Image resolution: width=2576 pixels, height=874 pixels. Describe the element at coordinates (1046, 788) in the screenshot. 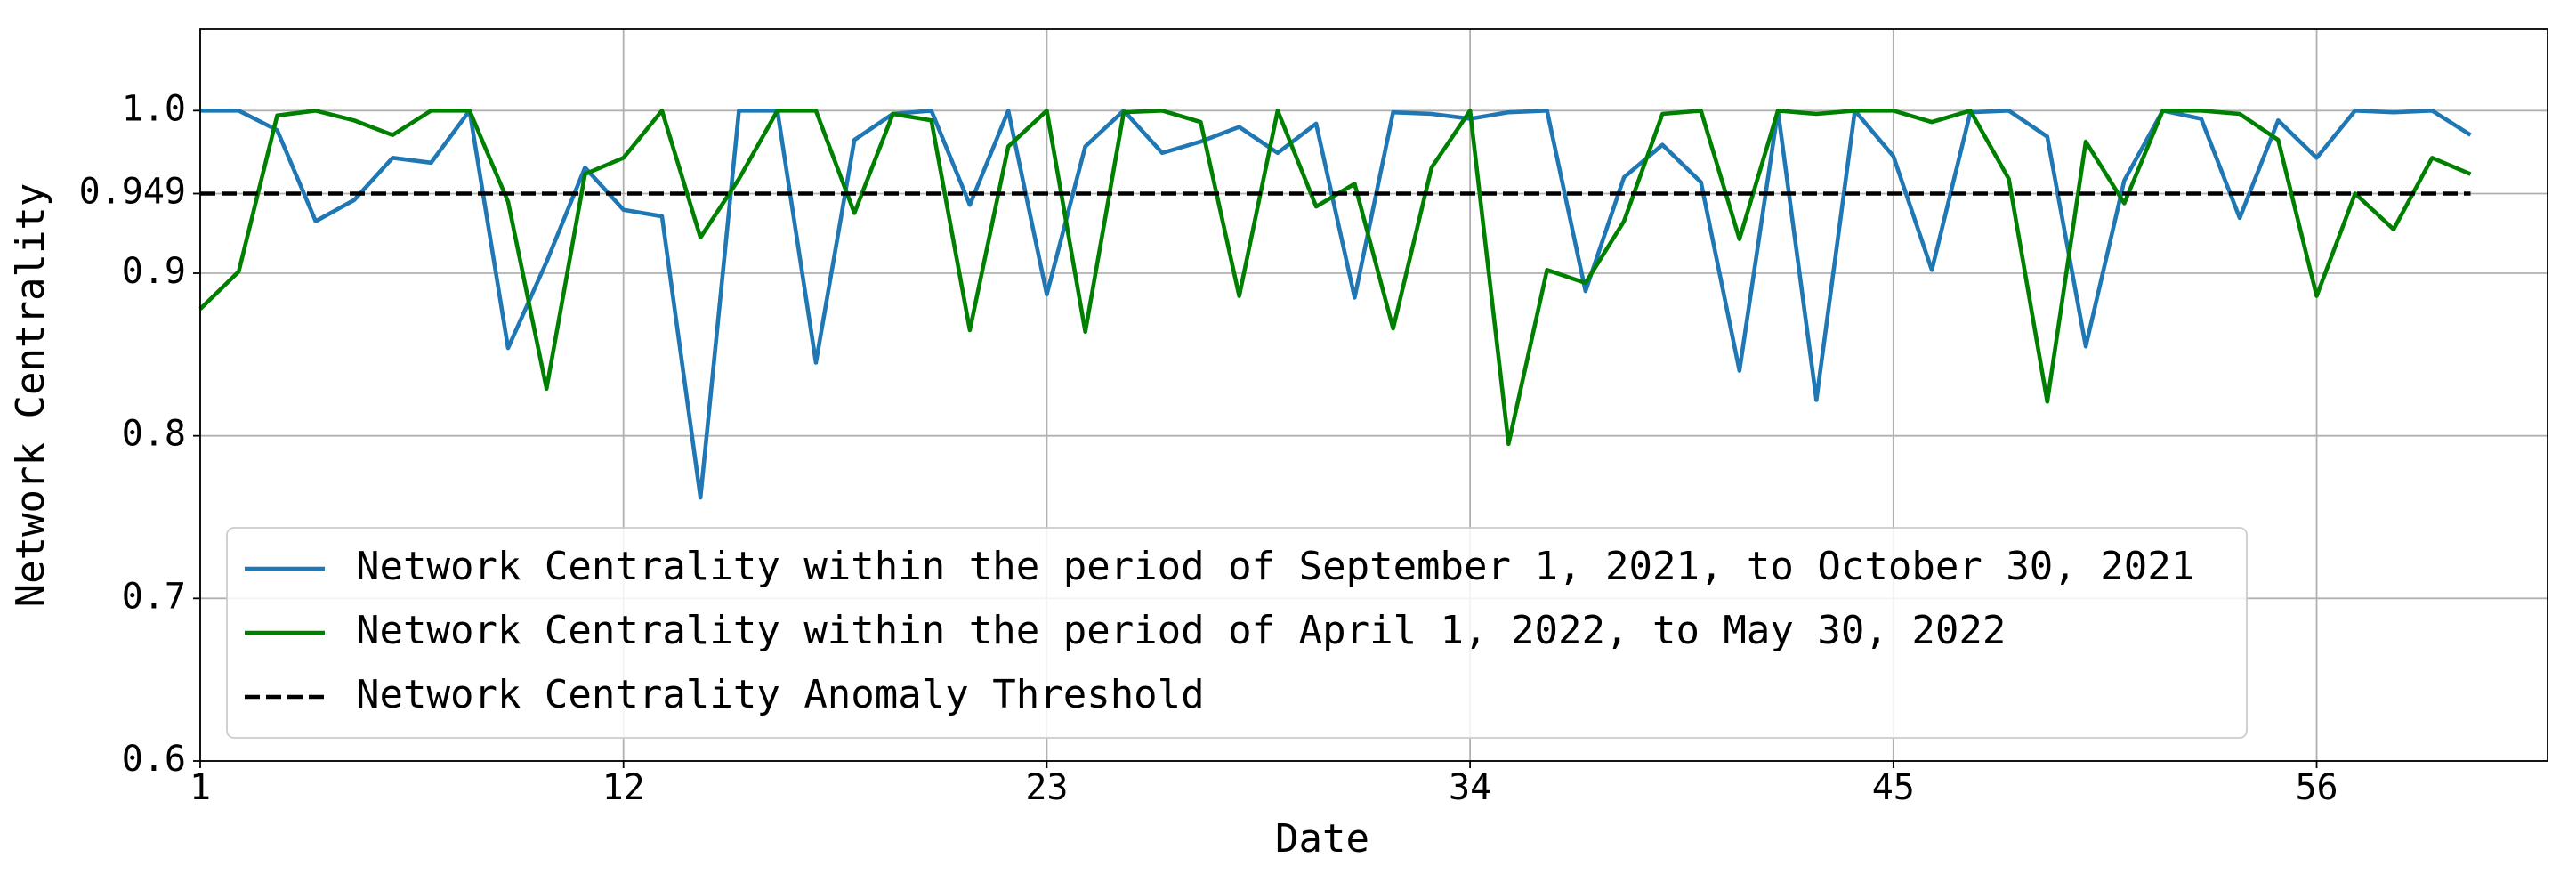

I see `x-tick-label: 23` at that location.